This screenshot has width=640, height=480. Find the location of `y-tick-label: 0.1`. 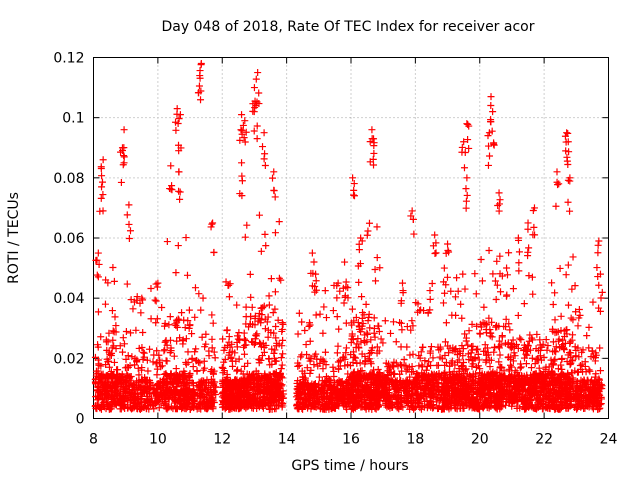

y-tick-label: 0.1 is located at coordinates (73, 119).